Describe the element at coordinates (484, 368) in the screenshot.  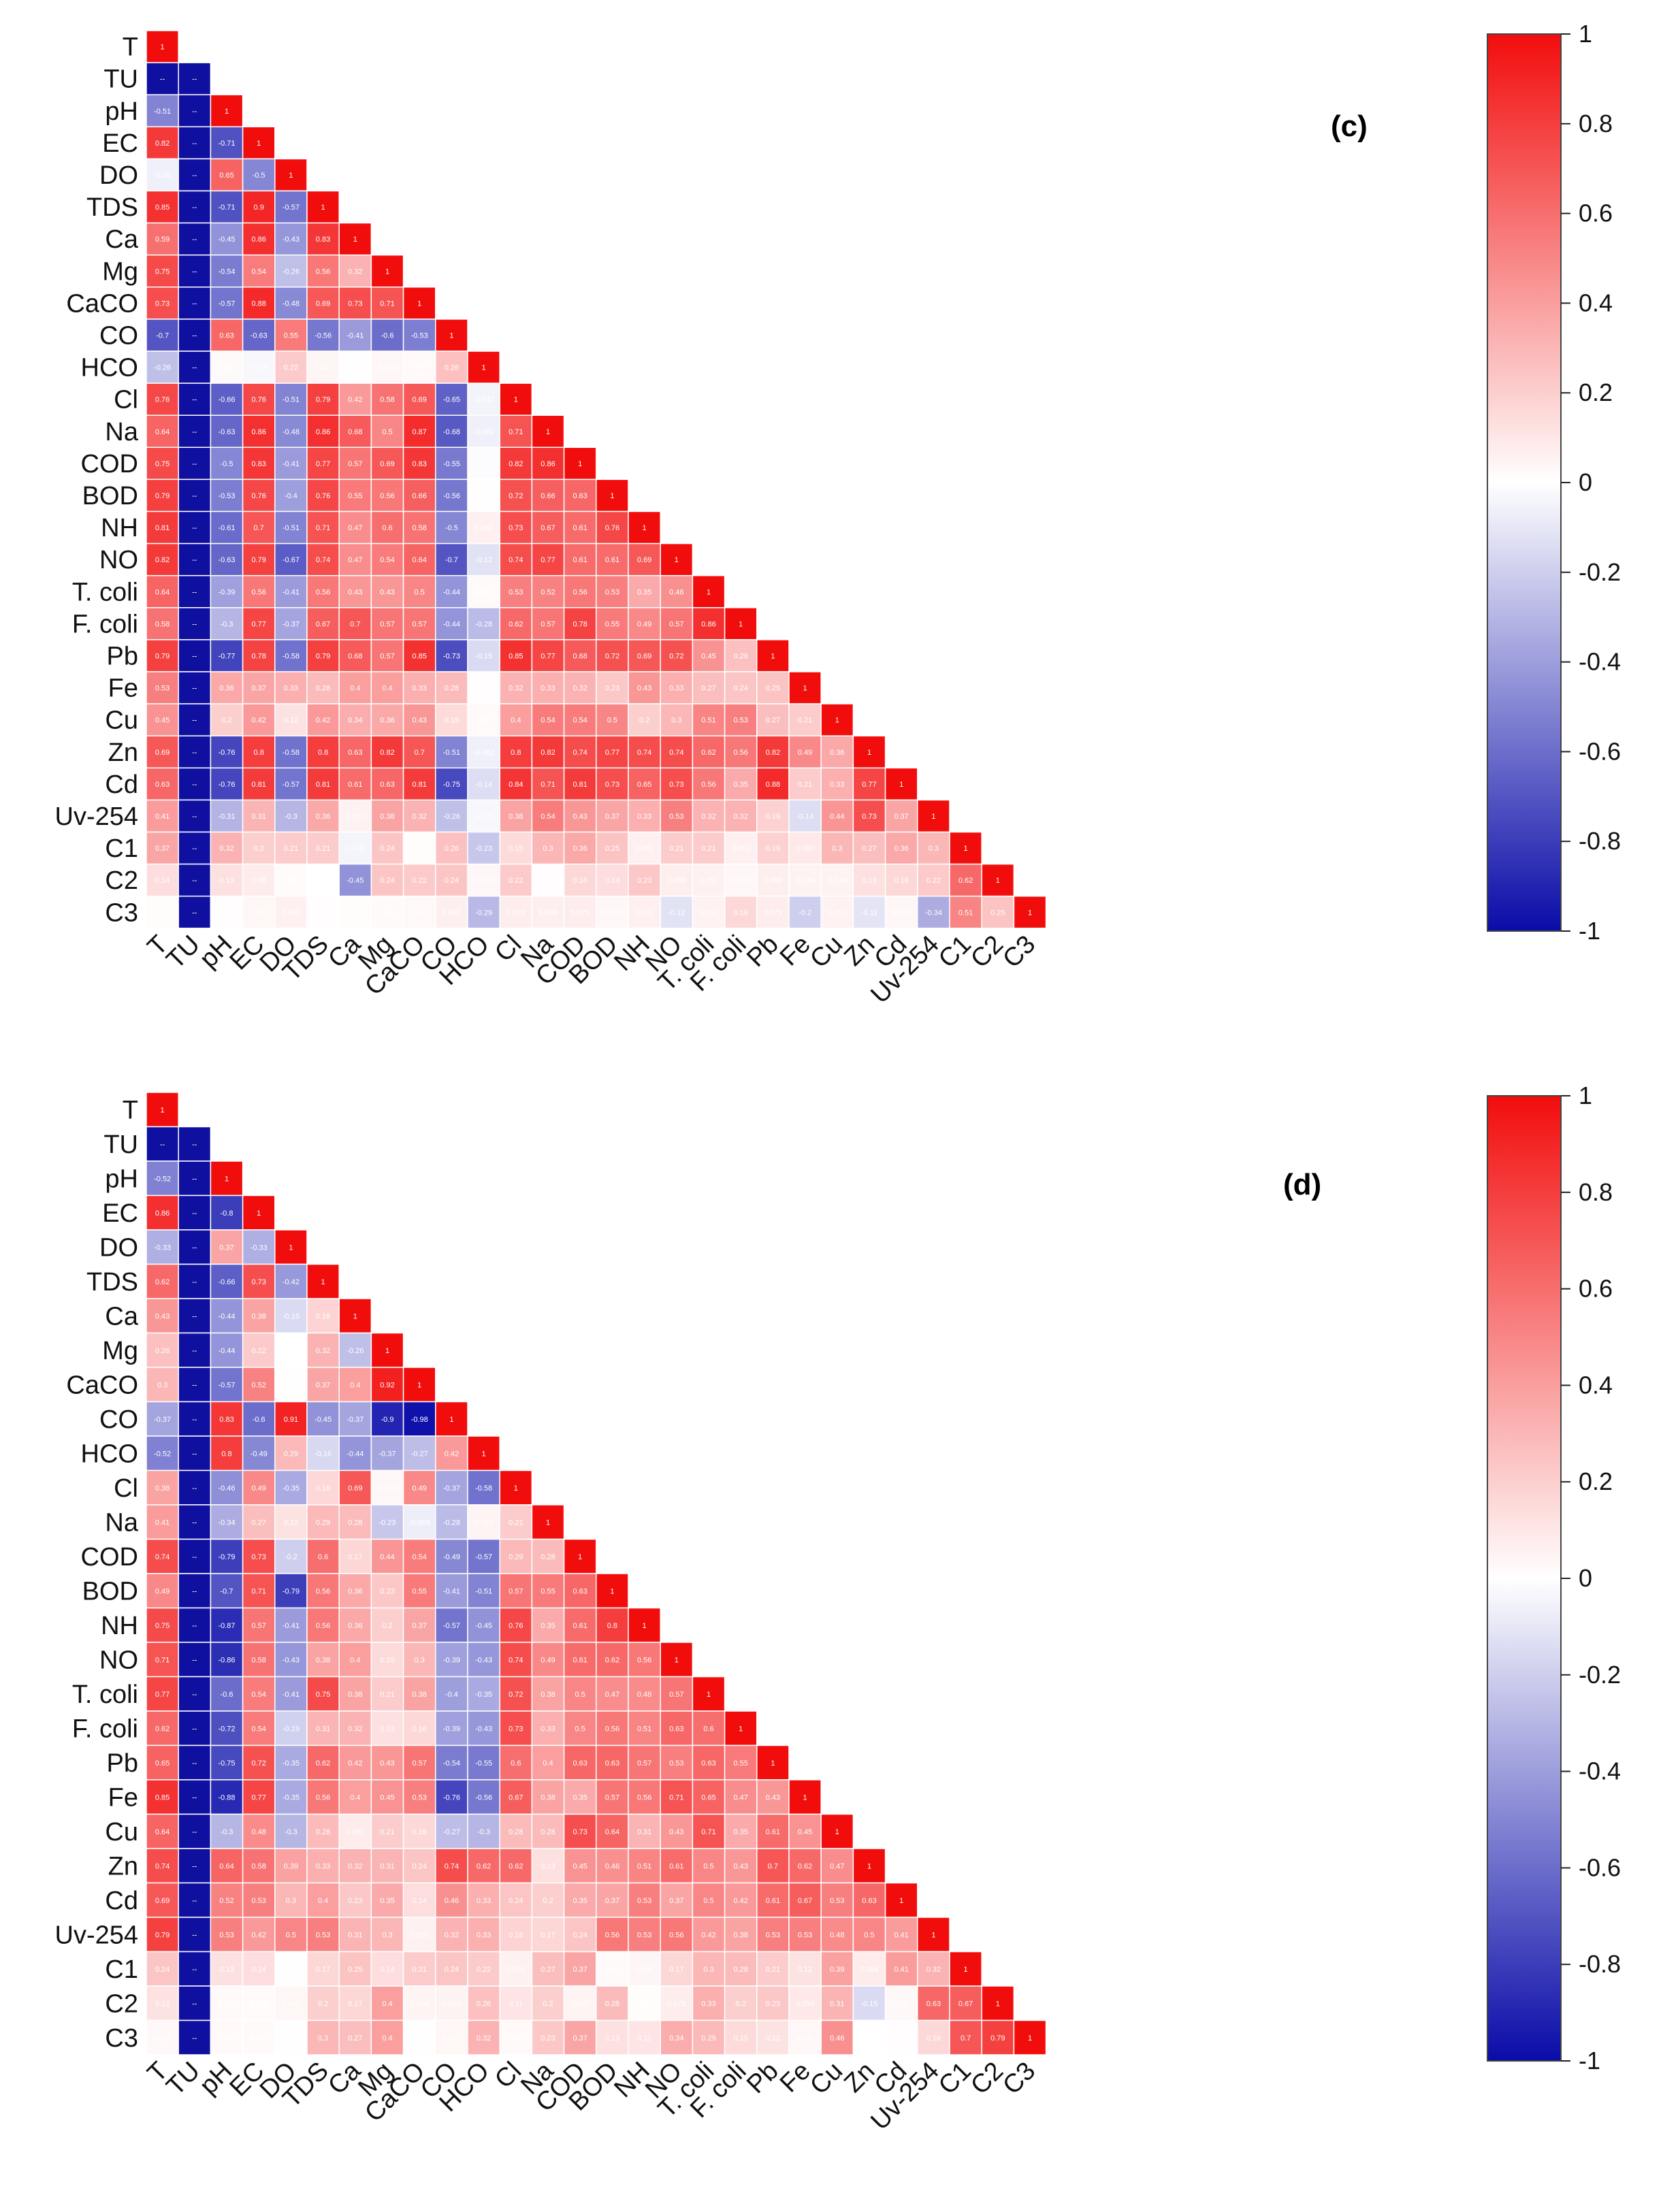
I see `cell-value-0-10-10: 1` at that location.